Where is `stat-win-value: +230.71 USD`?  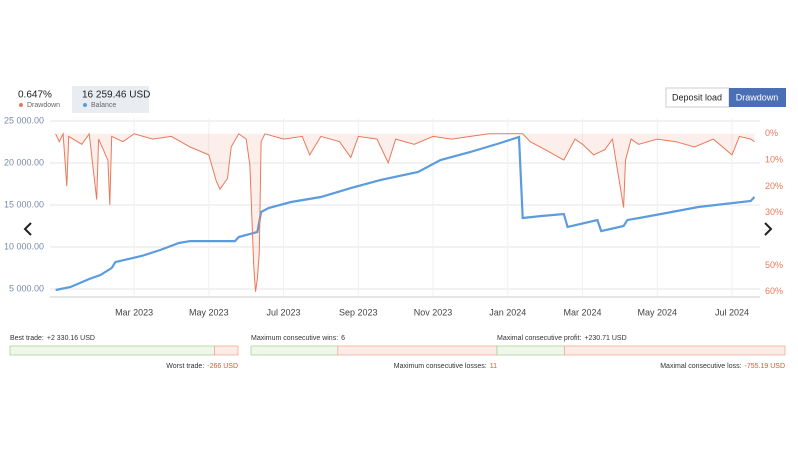
stat-win-value: +230.71 USD is located at coordinates (605, 338).